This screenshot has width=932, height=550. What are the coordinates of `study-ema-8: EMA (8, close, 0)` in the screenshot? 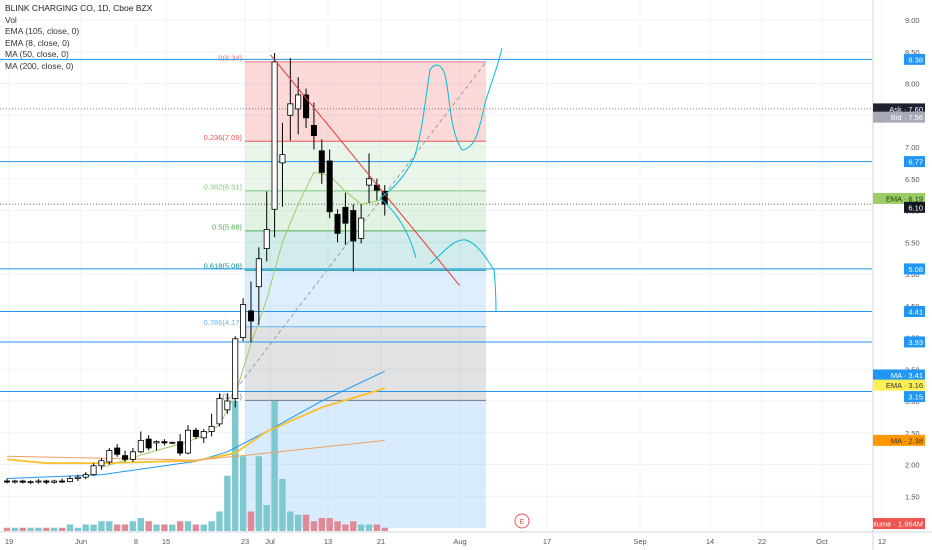 It's located at (37, 42).